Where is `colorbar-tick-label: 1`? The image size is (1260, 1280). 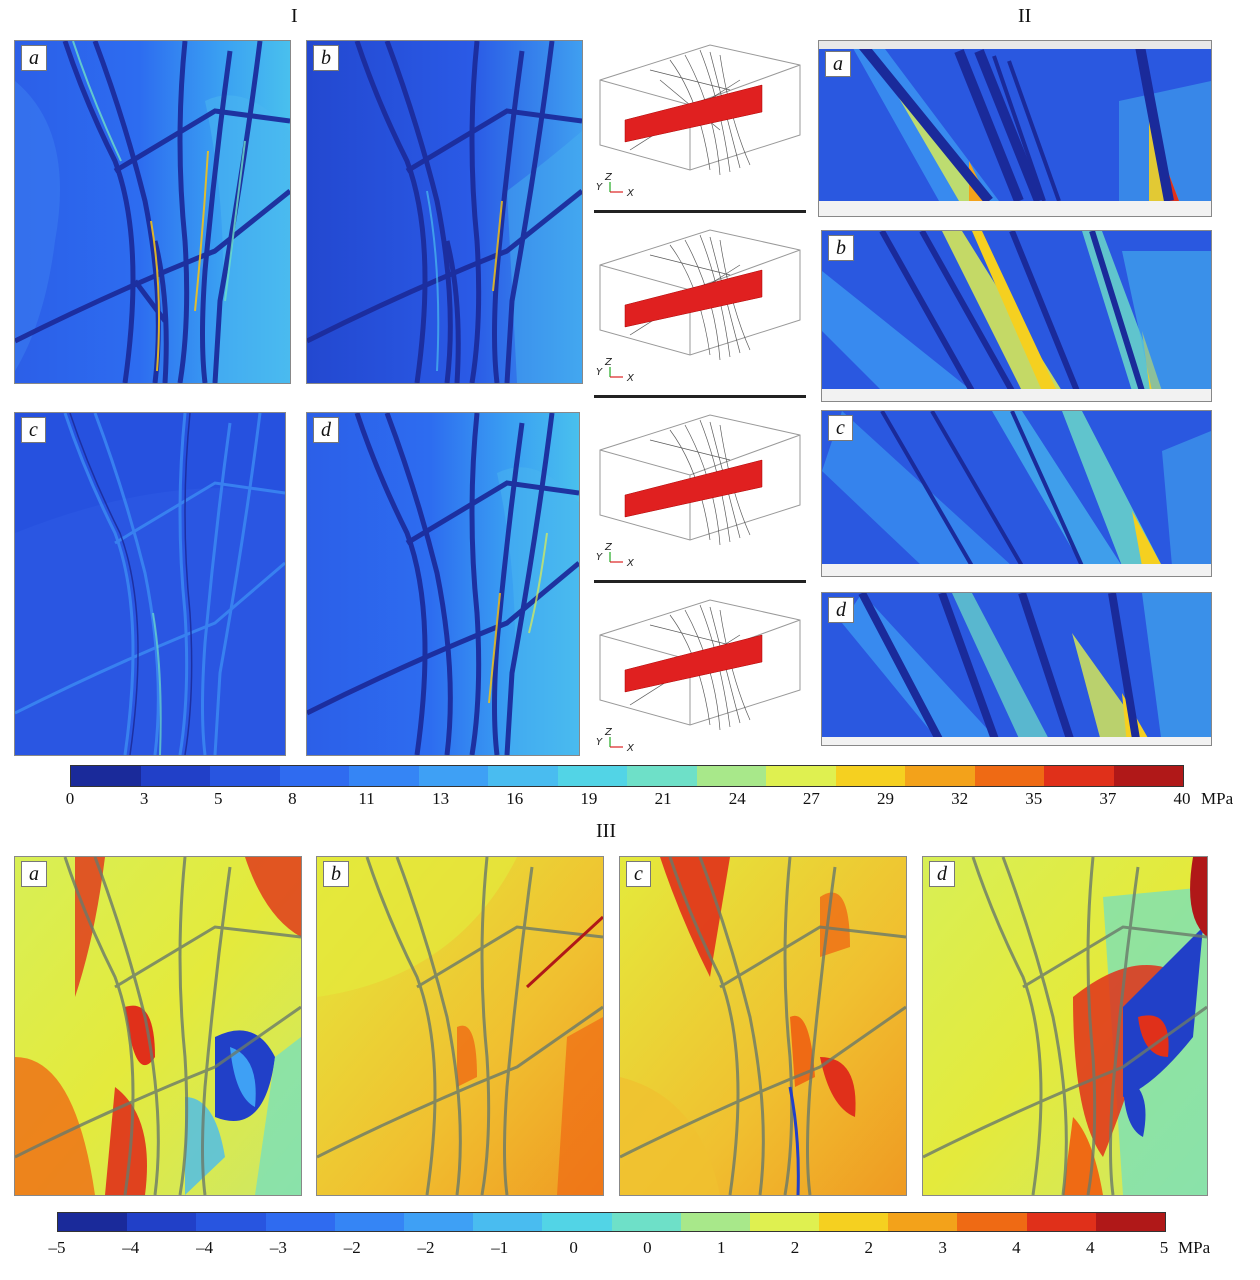 colorbar-tick-label: 1 is located at coordinates (721, 1247).